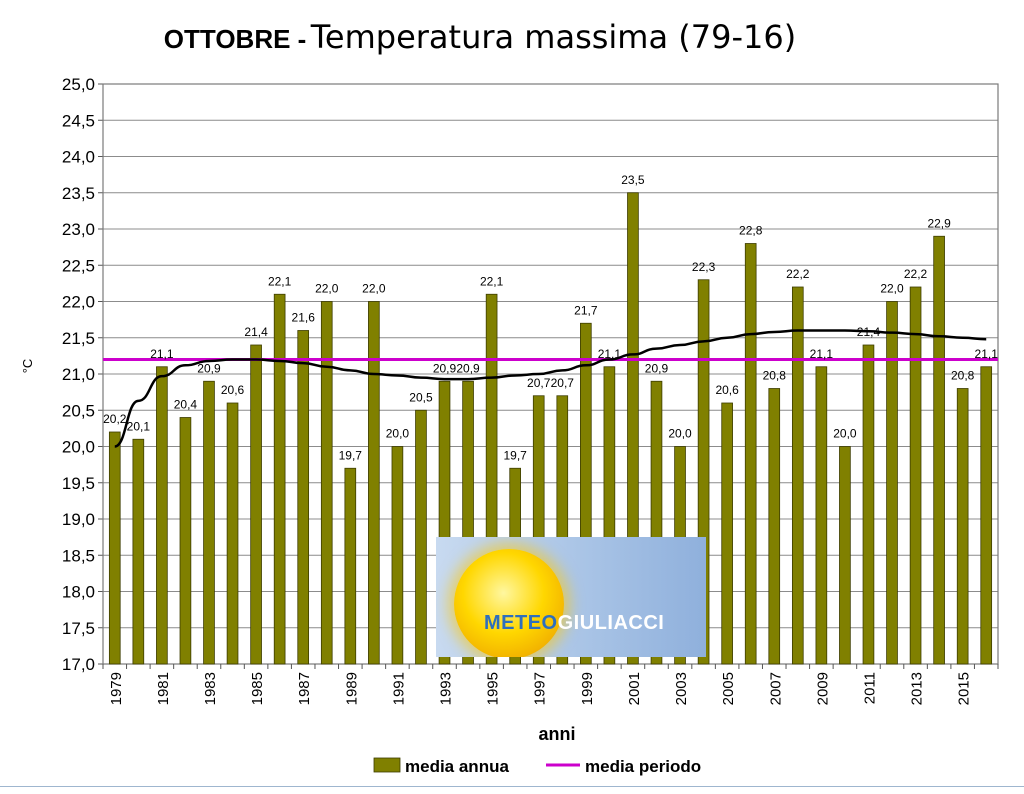 This screenshot has height=794, width=1024. Describe the element at coordinates (78, 374) in the screenshot. I see `y-tick-label: 21,0` at that location.